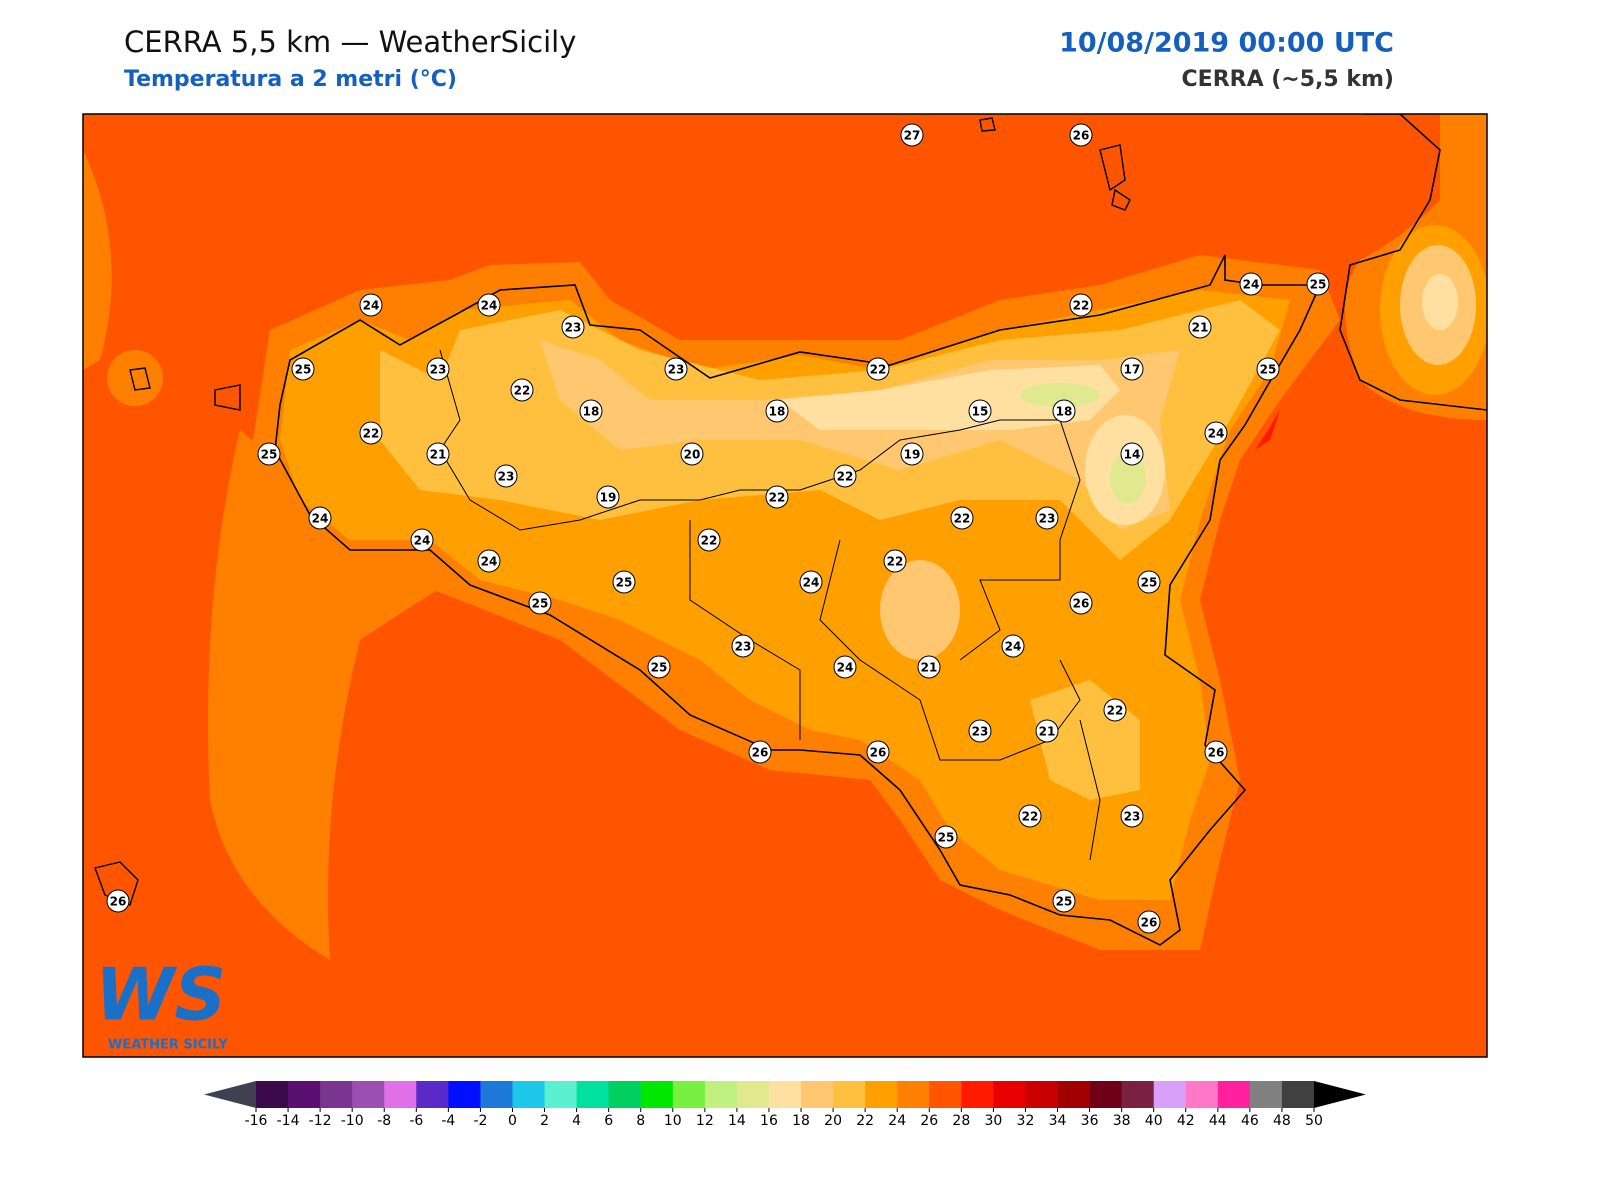 The width and height of the screenshot is (1600, 1204). Describe the element at coordinates (1154, 1121) in the screenshot. I see `colorbar-tick-label: 40` at that location.